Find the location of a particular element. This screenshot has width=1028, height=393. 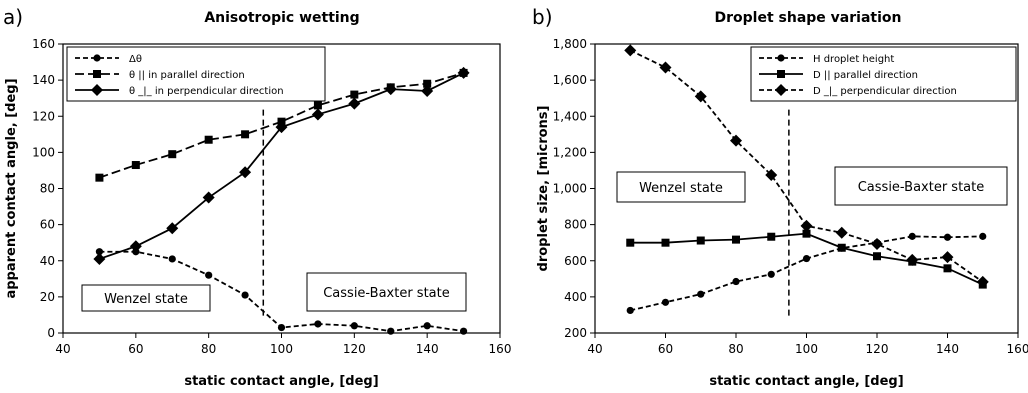

y-tick-label: 100 is located at coordinates (43, 152).